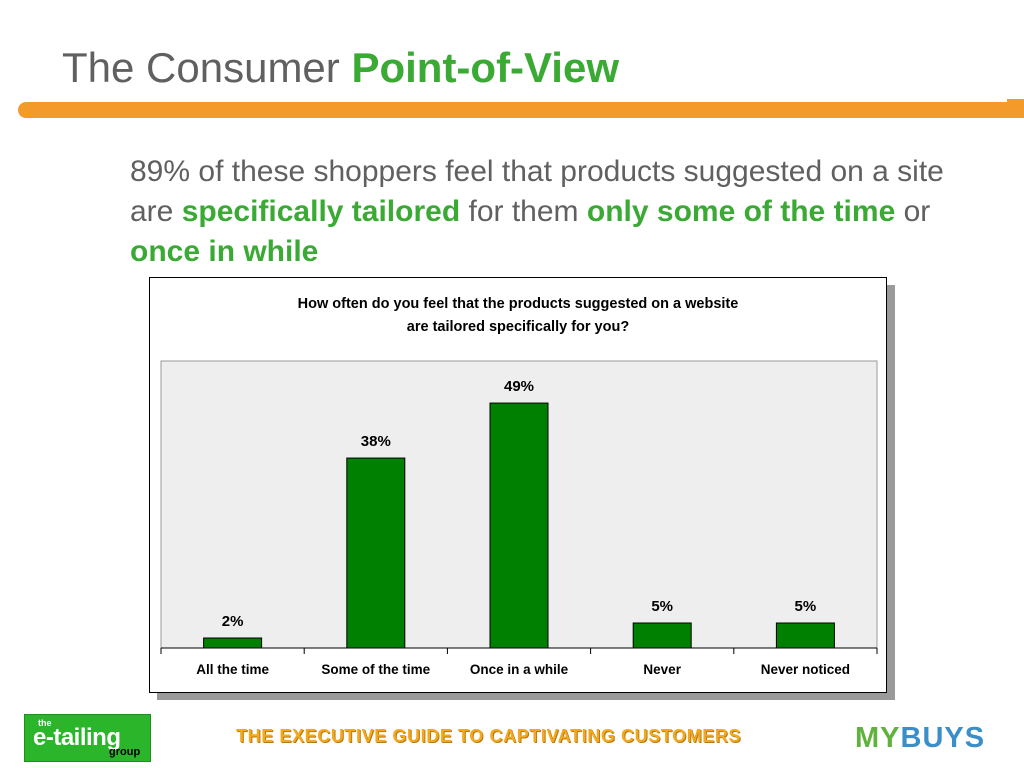  I want to click on subtitle-highlight-1: specifically tailored, so click(321, 211).